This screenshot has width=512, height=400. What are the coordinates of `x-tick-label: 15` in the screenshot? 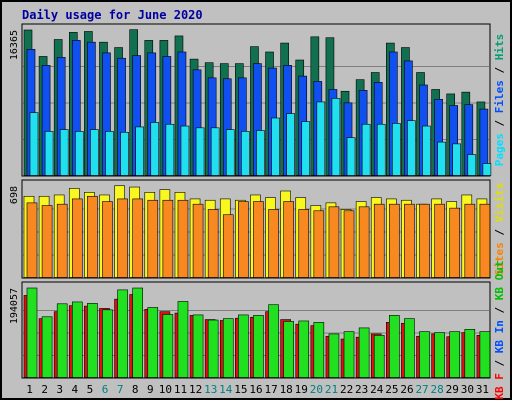 It's located at (240, 389).